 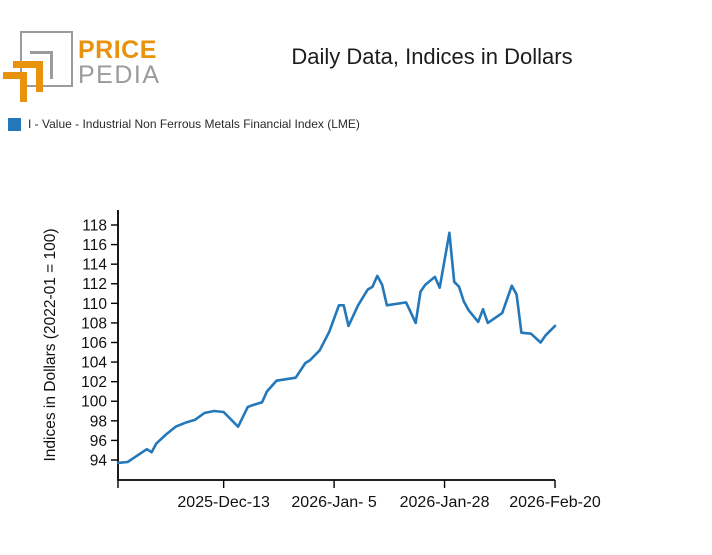 What do you see at coordinates (117, 50) in the screenshot?
I see `brand-price: PRICE` at bounding box center [117, 50].